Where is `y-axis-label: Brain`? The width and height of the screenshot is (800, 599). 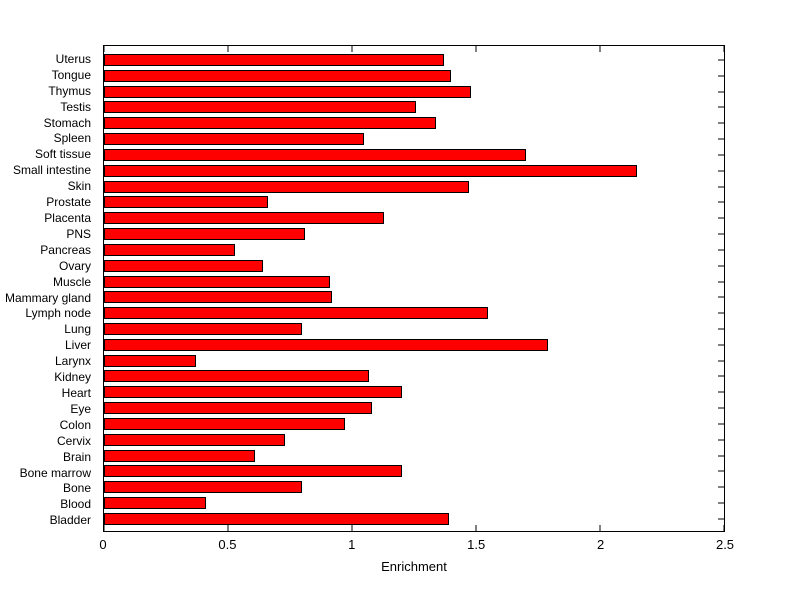
y-axis-label: Brain is located at coordinates (76, 456).